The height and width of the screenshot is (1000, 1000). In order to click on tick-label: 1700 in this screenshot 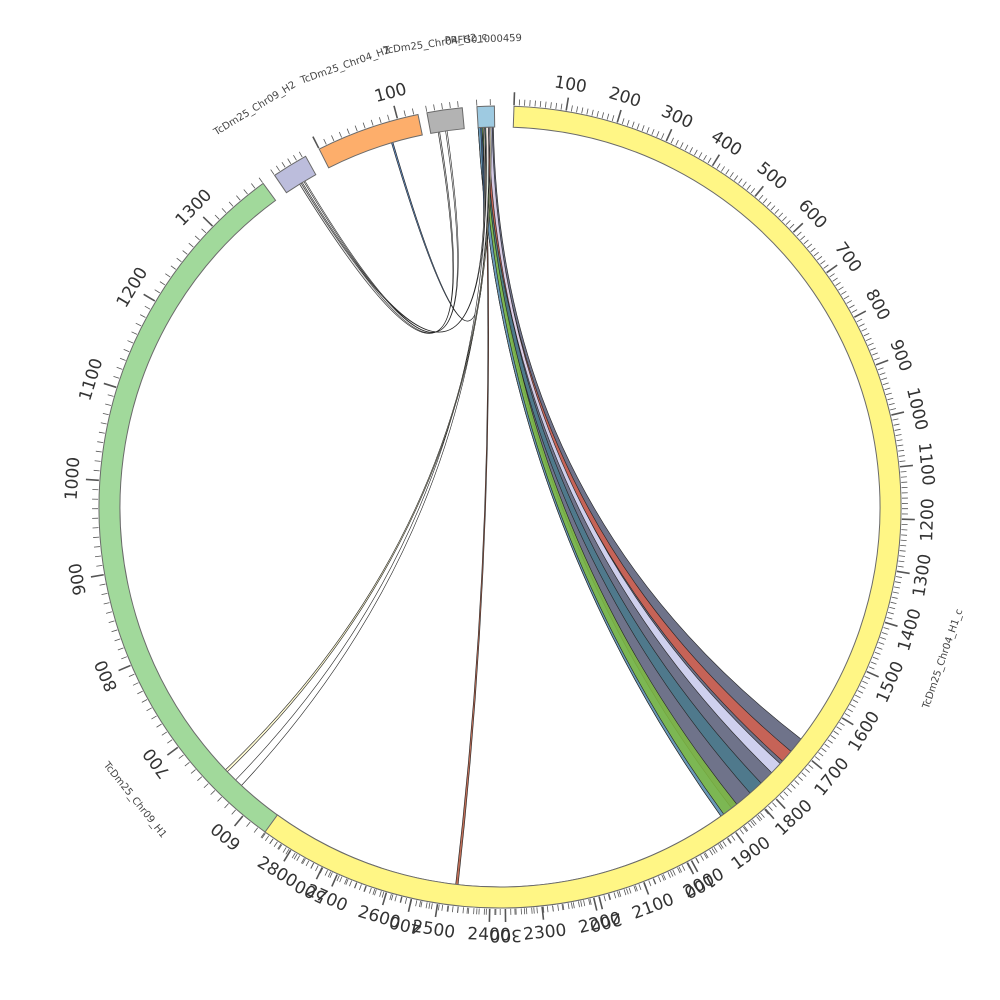, I will do `click(832, 777)`.